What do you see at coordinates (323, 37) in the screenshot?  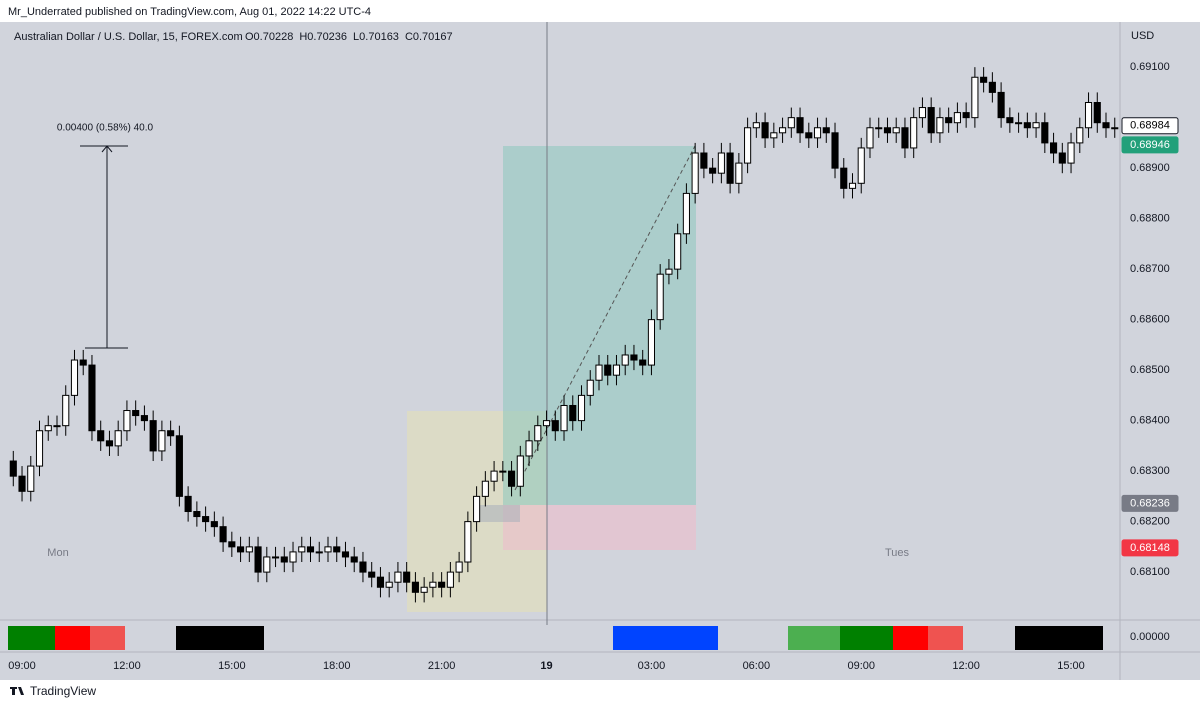 I see `ohlc-value: H0.70236` at bounding box center [323, 37].